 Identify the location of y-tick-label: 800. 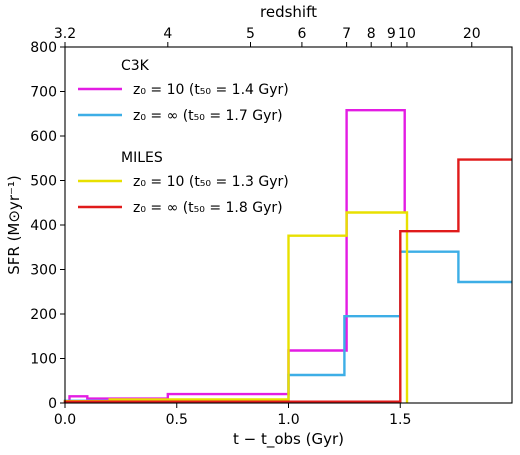
(43, 48).